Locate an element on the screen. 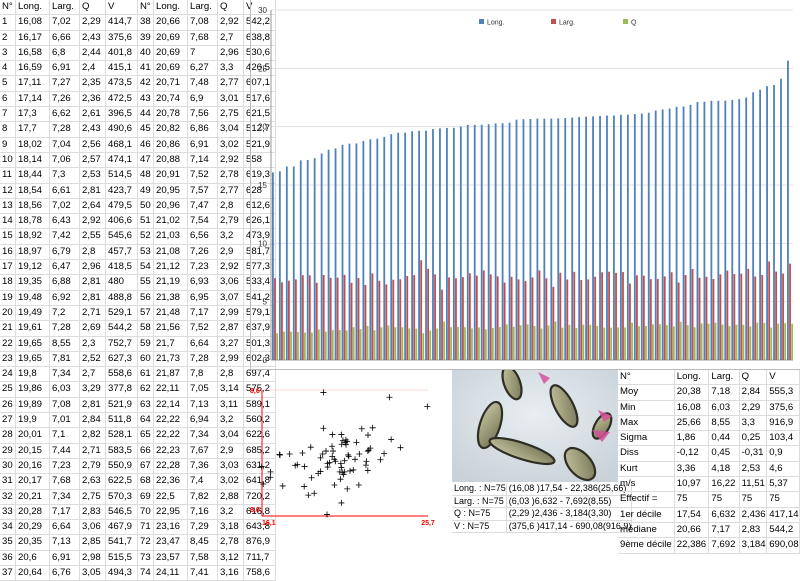 Image resolution: width=800 pixels, height=581 pixels. table-cell: 529,1 is located at coordinates (121, 313).